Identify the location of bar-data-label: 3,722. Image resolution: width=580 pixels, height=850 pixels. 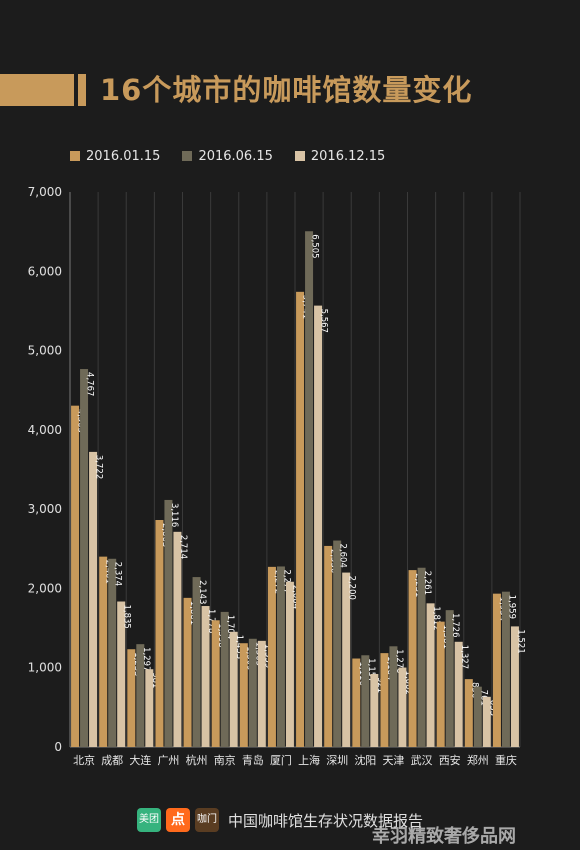
(99, 467).